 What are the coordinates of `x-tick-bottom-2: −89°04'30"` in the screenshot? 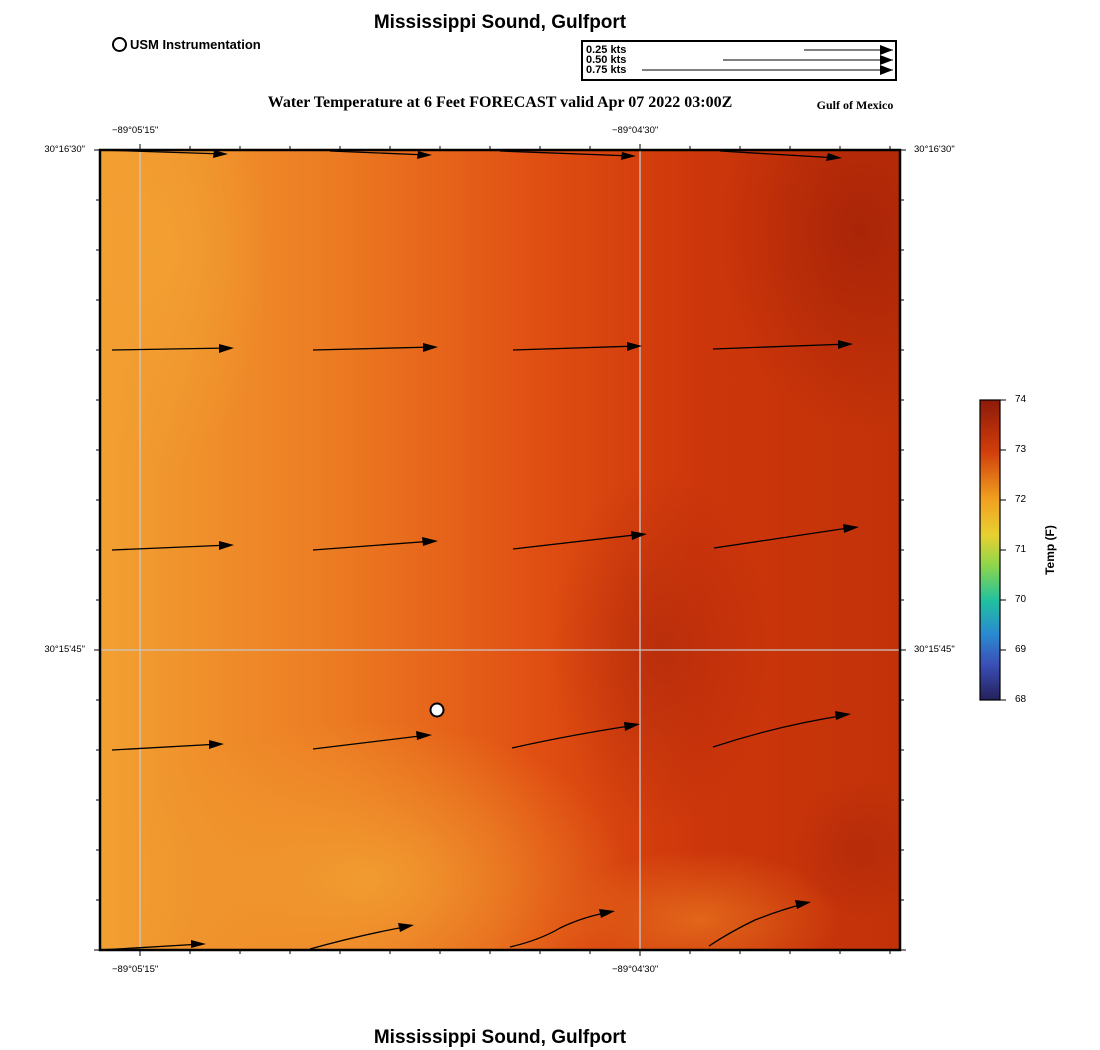 It's located at (635, 969).